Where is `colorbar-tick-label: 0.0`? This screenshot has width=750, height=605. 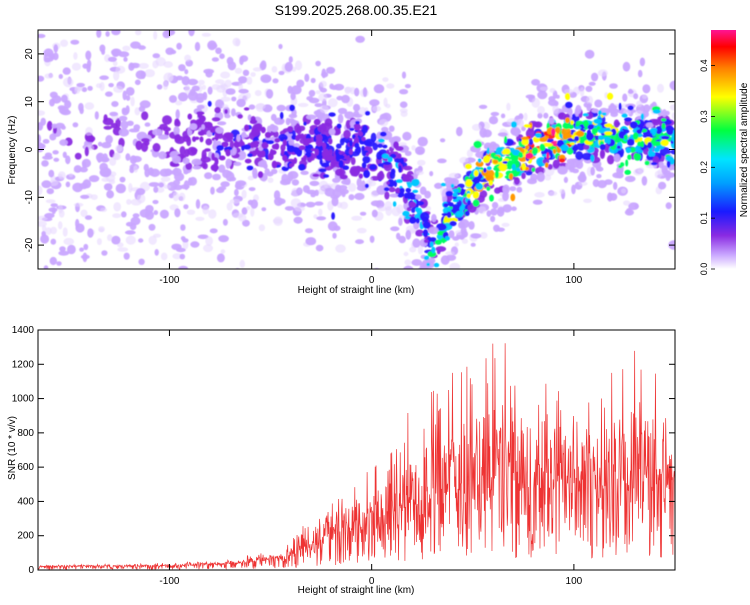 colorbar-tick-label: 0.0 is located at coordinates (704, 269).